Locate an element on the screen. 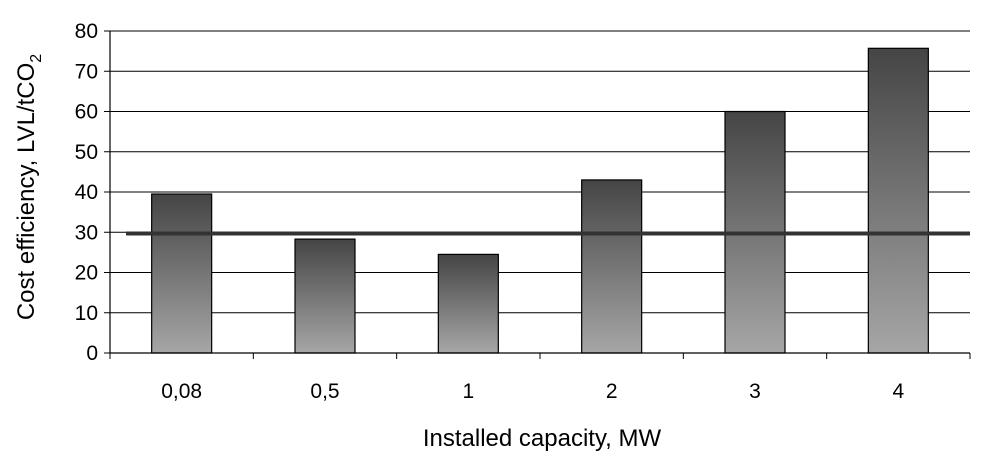 The width and height of the screenshot is (981, 457). y-tick-label-50: 50 is located at coordinates (86, 152).